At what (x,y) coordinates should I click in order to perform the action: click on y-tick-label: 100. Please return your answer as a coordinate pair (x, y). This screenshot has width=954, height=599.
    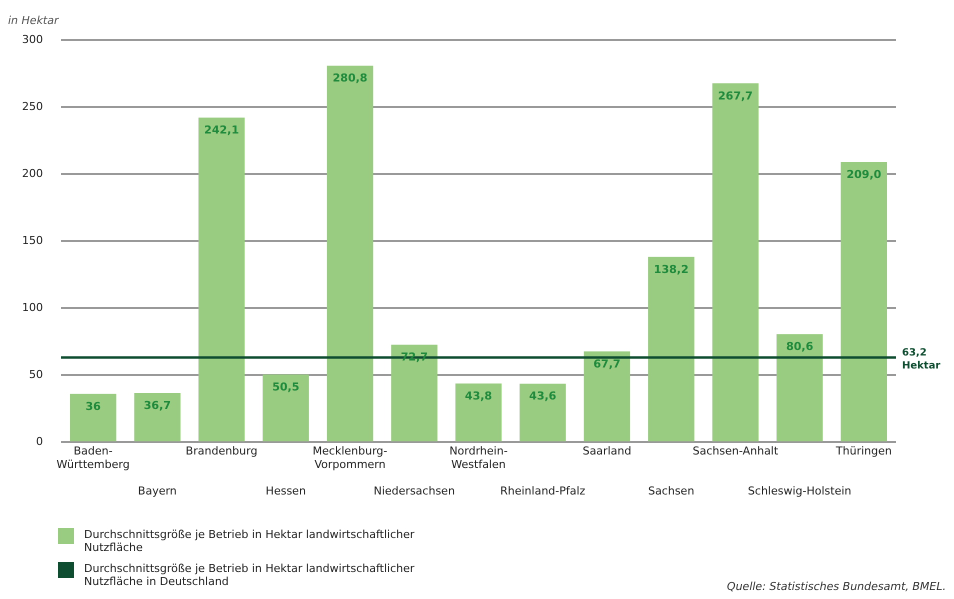
    Looking at the image, I should click on (32, 307).